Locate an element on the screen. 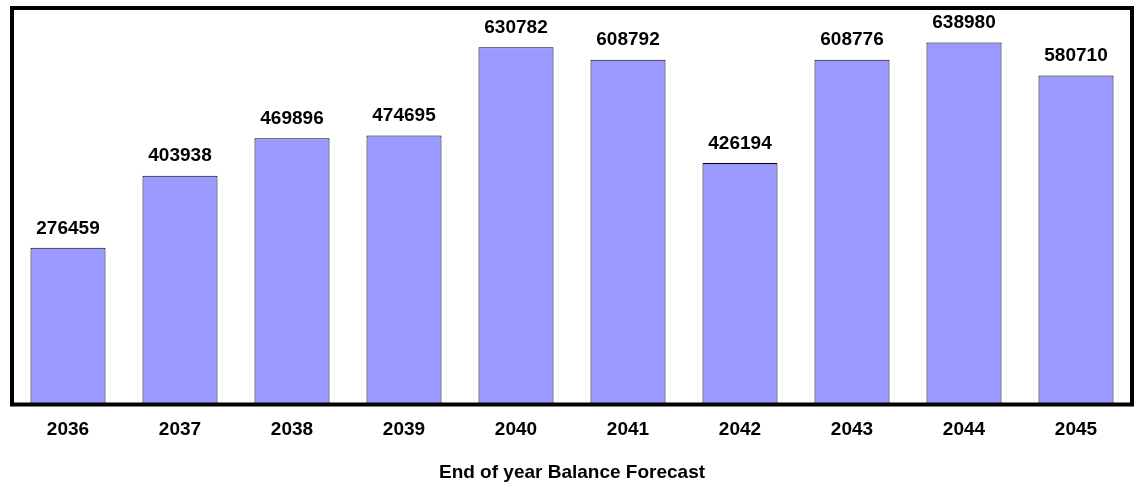  x-tick-label: 2041 is located at coordinates (628, 429).